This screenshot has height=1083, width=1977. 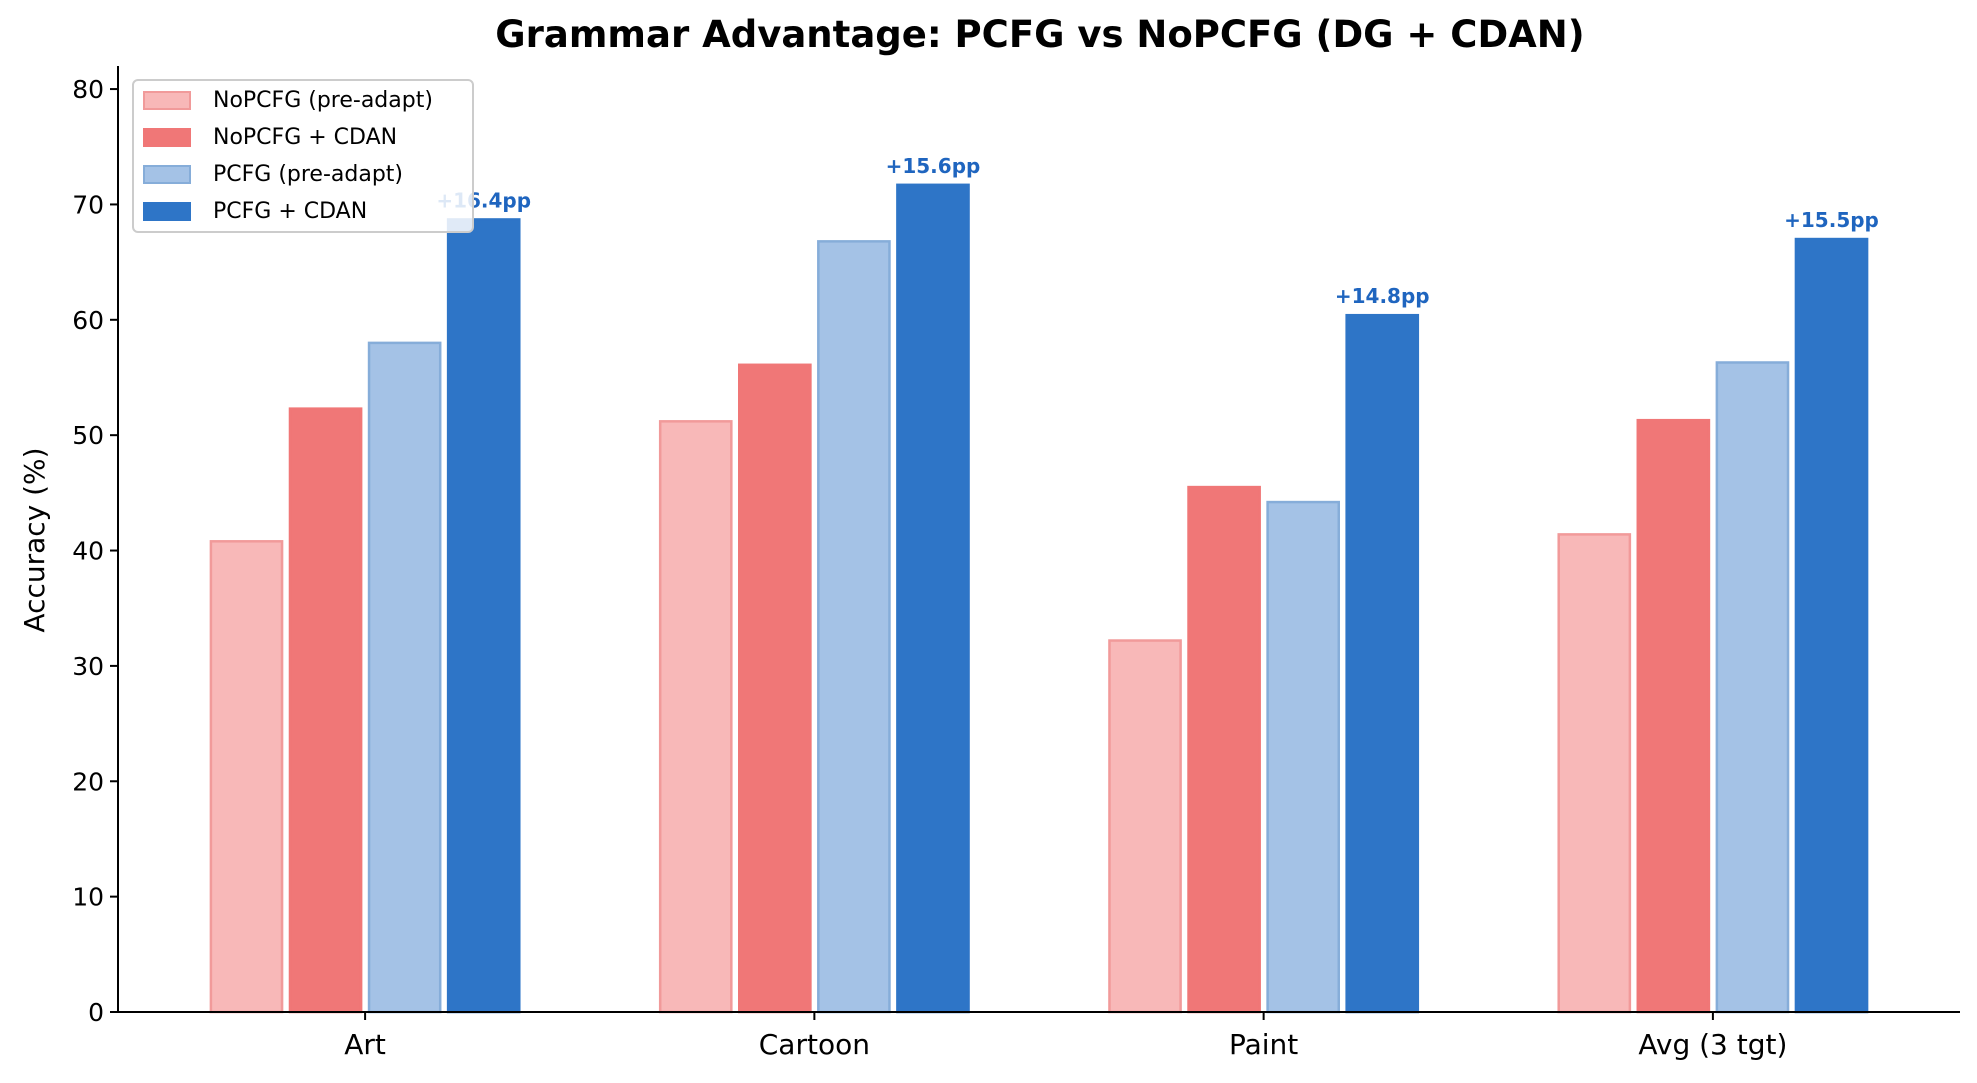 I want to click on y-tick-label-5: 50, so click(x=88, y=435).